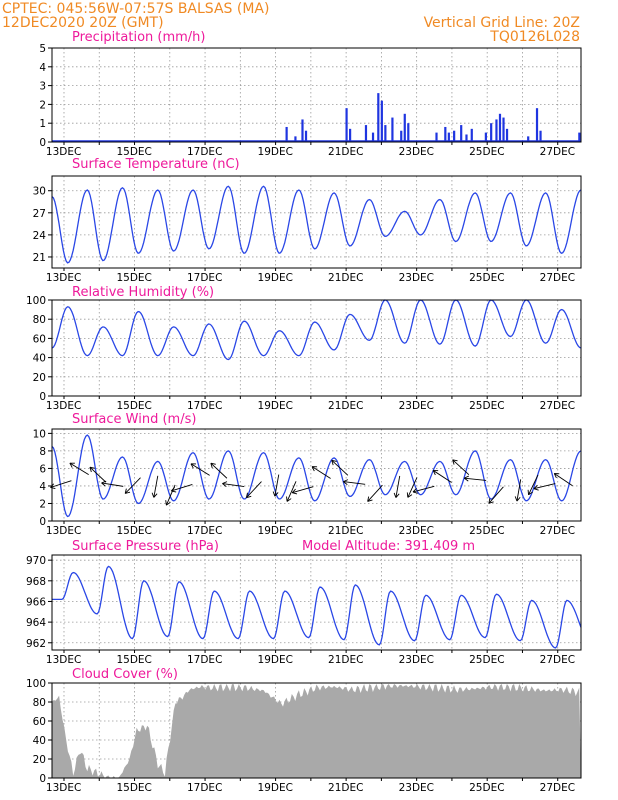 This screenshot has height=800, width=618. I want to click on precipitation-xtick-label: 15DEC, so click(133, 152).